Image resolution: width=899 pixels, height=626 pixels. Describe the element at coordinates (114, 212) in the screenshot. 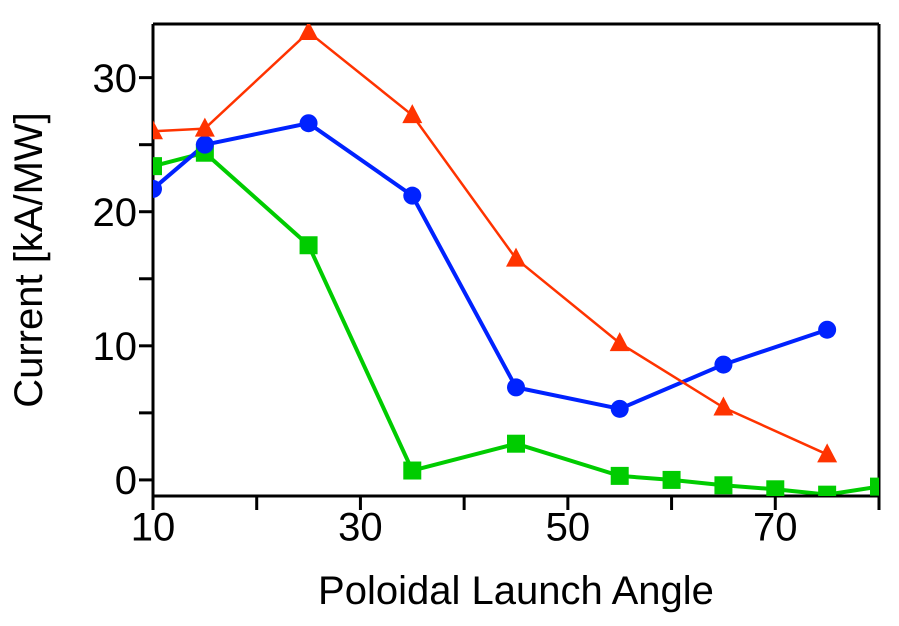

I see `y-tick-label: 20` at that location.